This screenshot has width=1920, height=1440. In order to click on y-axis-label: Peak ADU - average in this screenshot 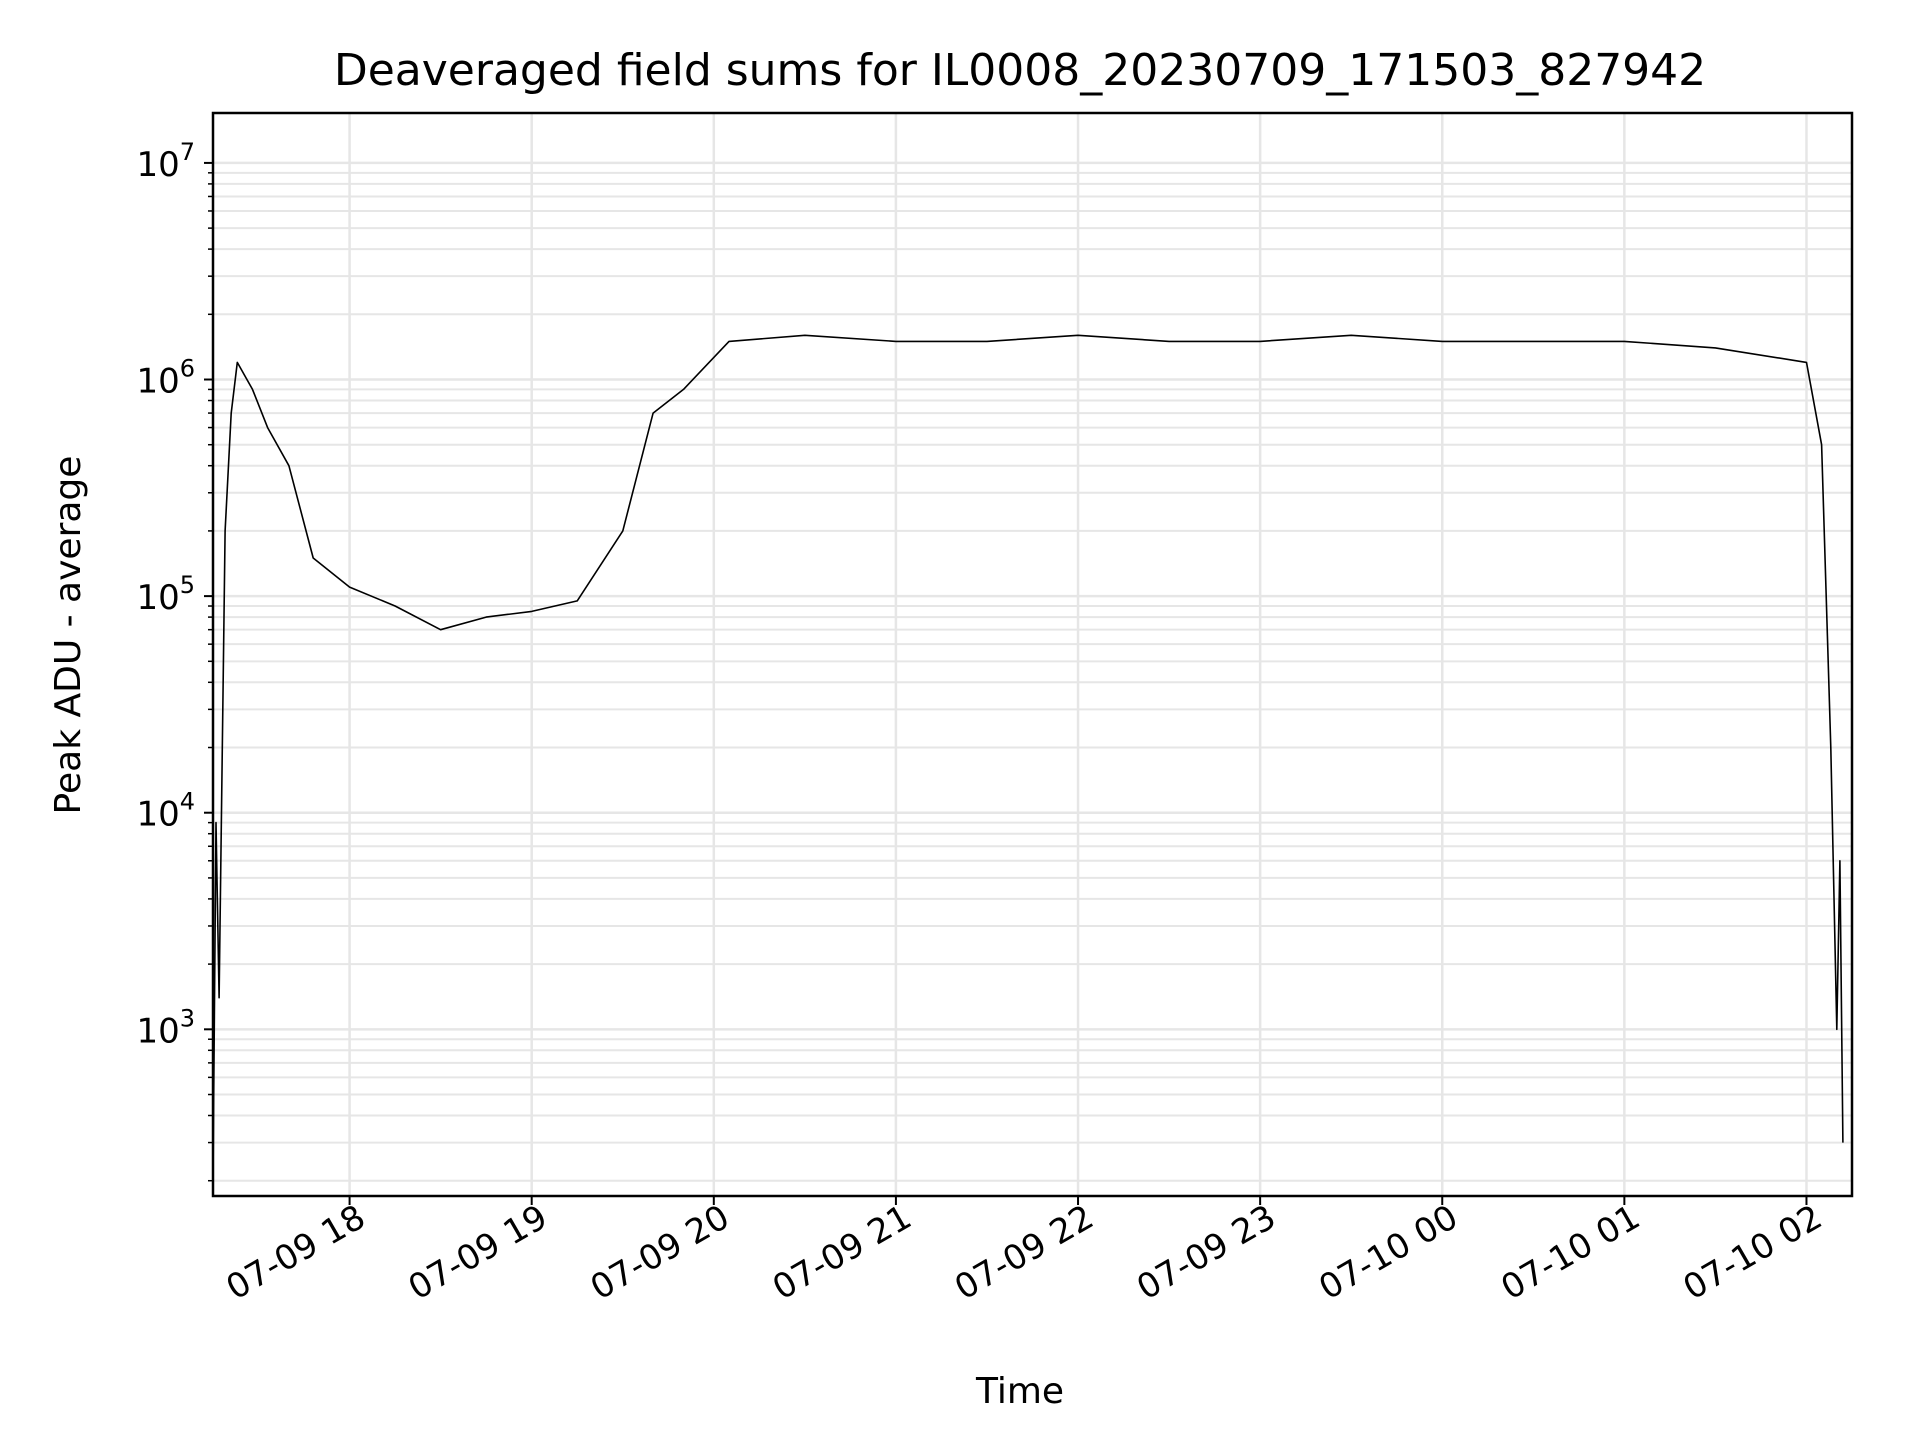, I will do `click(68, 635)`.